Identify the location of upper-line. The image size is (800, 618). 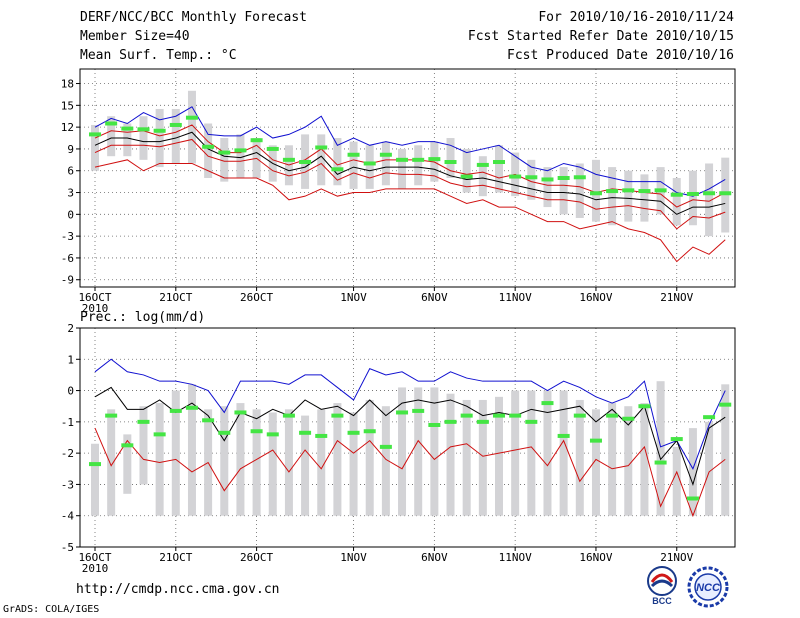
(410, 166).